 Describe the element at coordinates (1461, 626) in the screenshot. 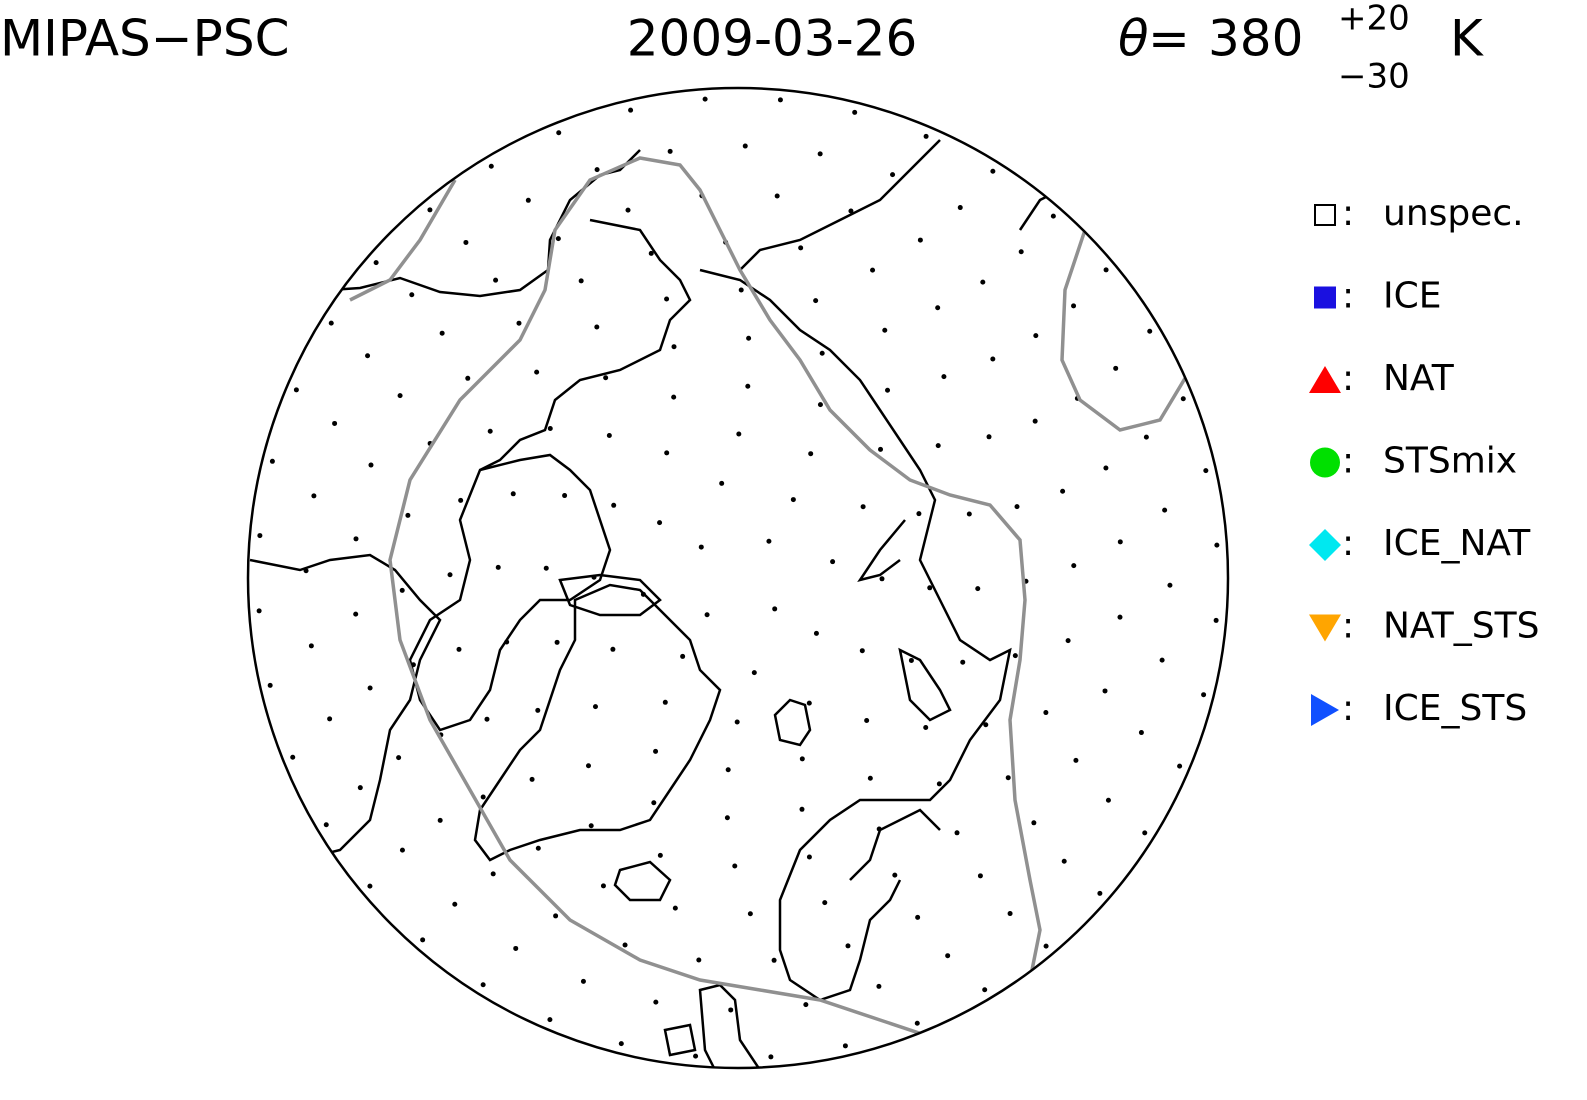

I see `legend-label: NAT_STS` at that location.